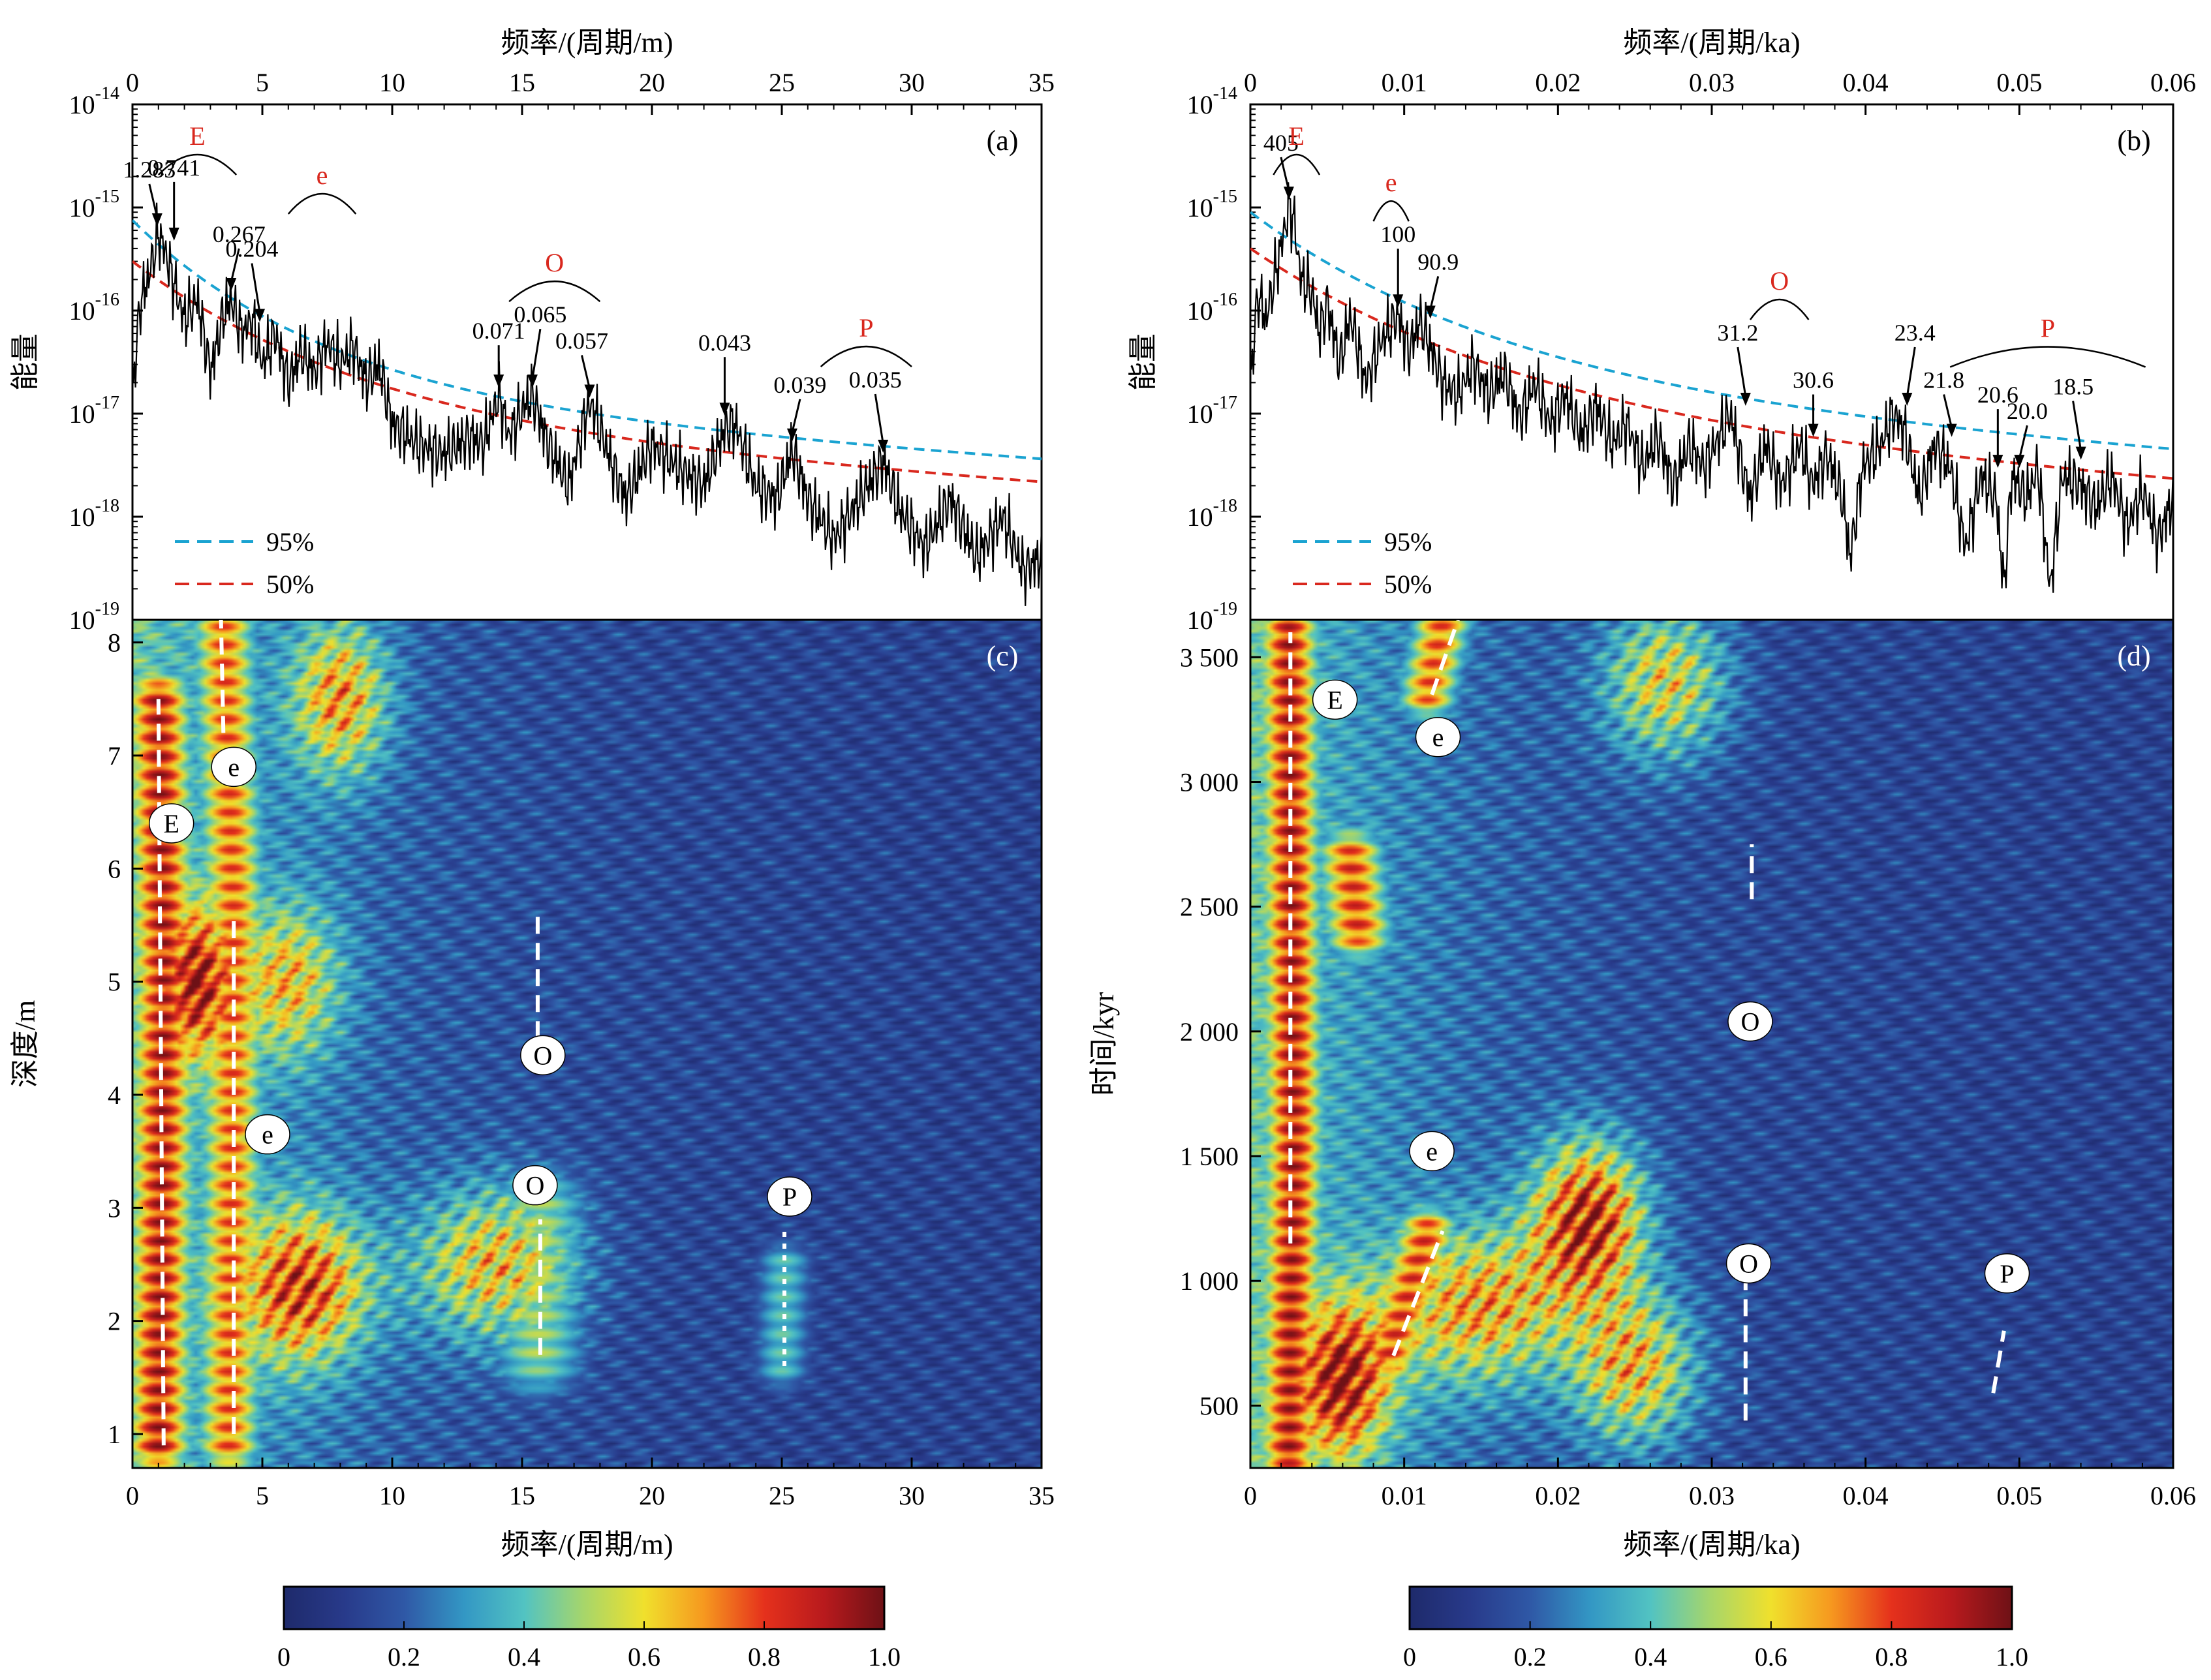  I want to click on group-label: O, so click(1779, 281).